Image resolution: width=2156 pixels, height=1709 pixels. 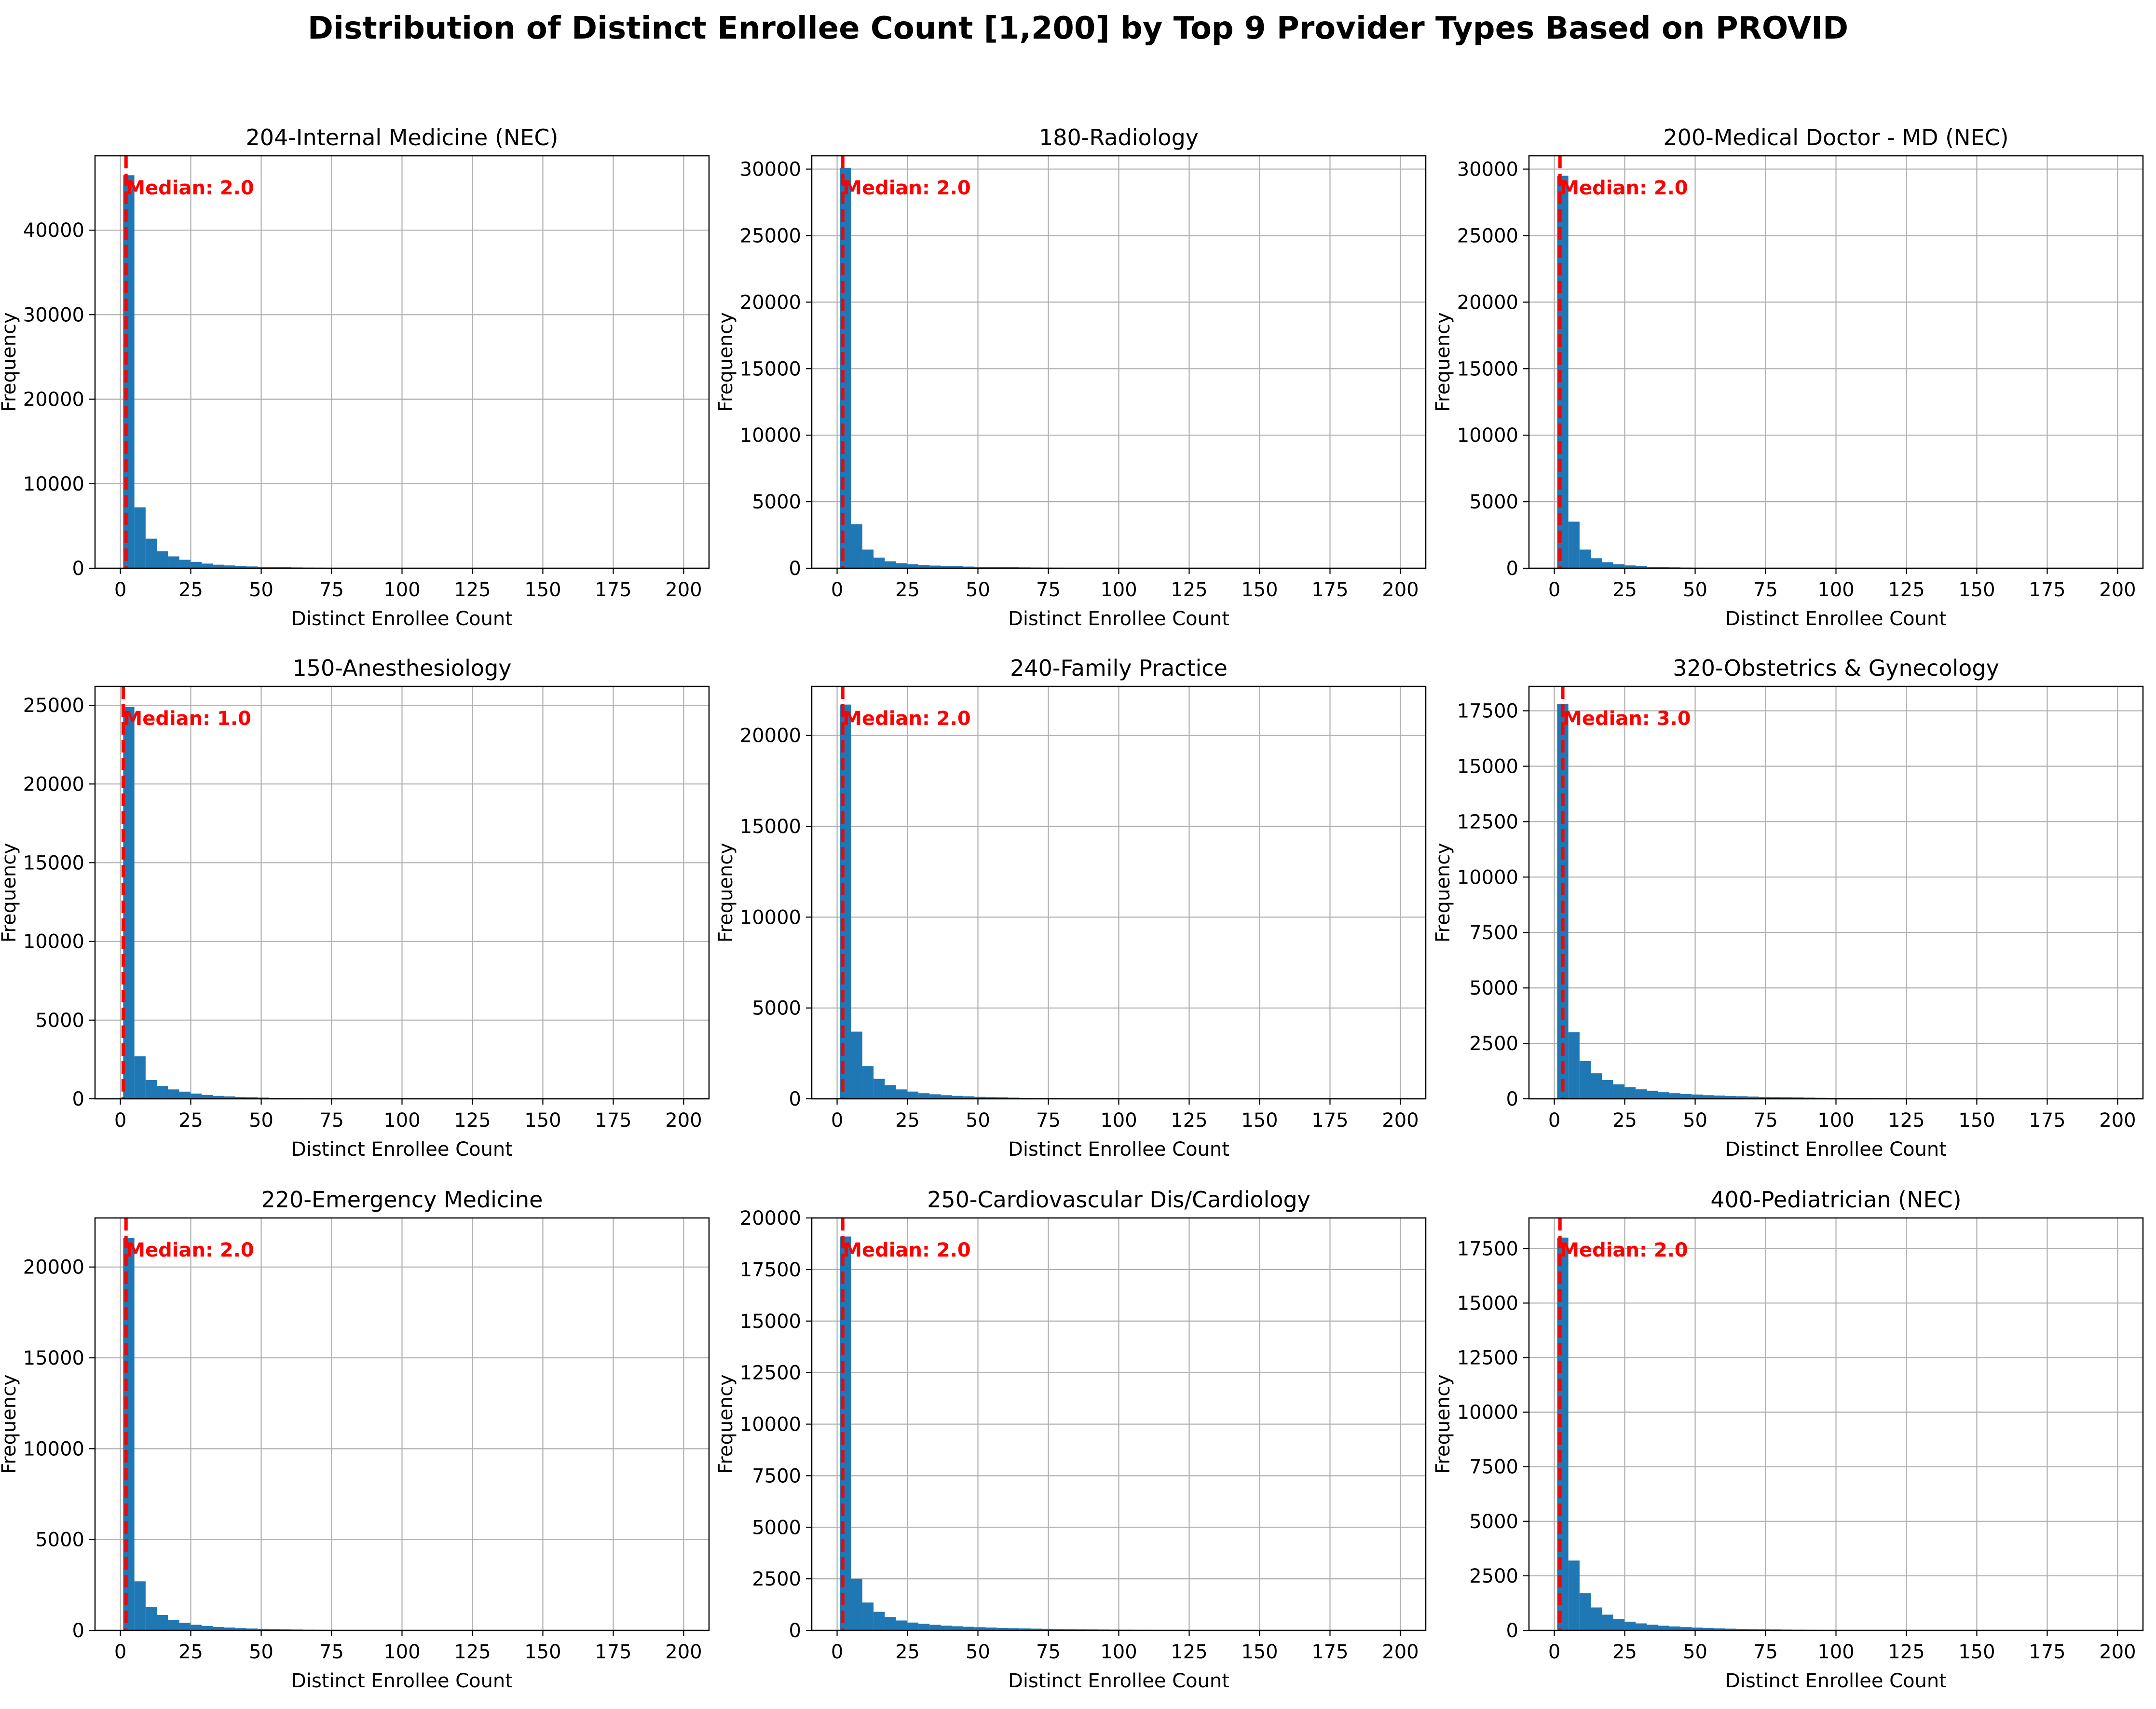 I want to click on y-tick-label: 25000, so click(x=770, y=236).